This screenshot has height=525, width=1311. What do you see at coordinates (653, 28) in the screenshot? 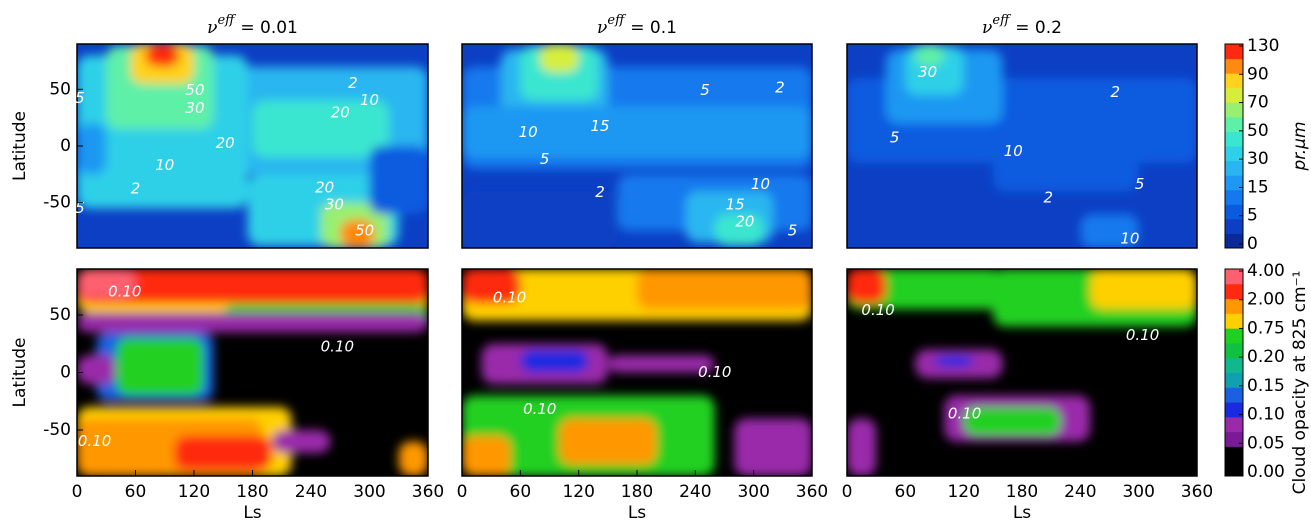
I see `title-text: = 0.1` at bounding box center [653, 28].